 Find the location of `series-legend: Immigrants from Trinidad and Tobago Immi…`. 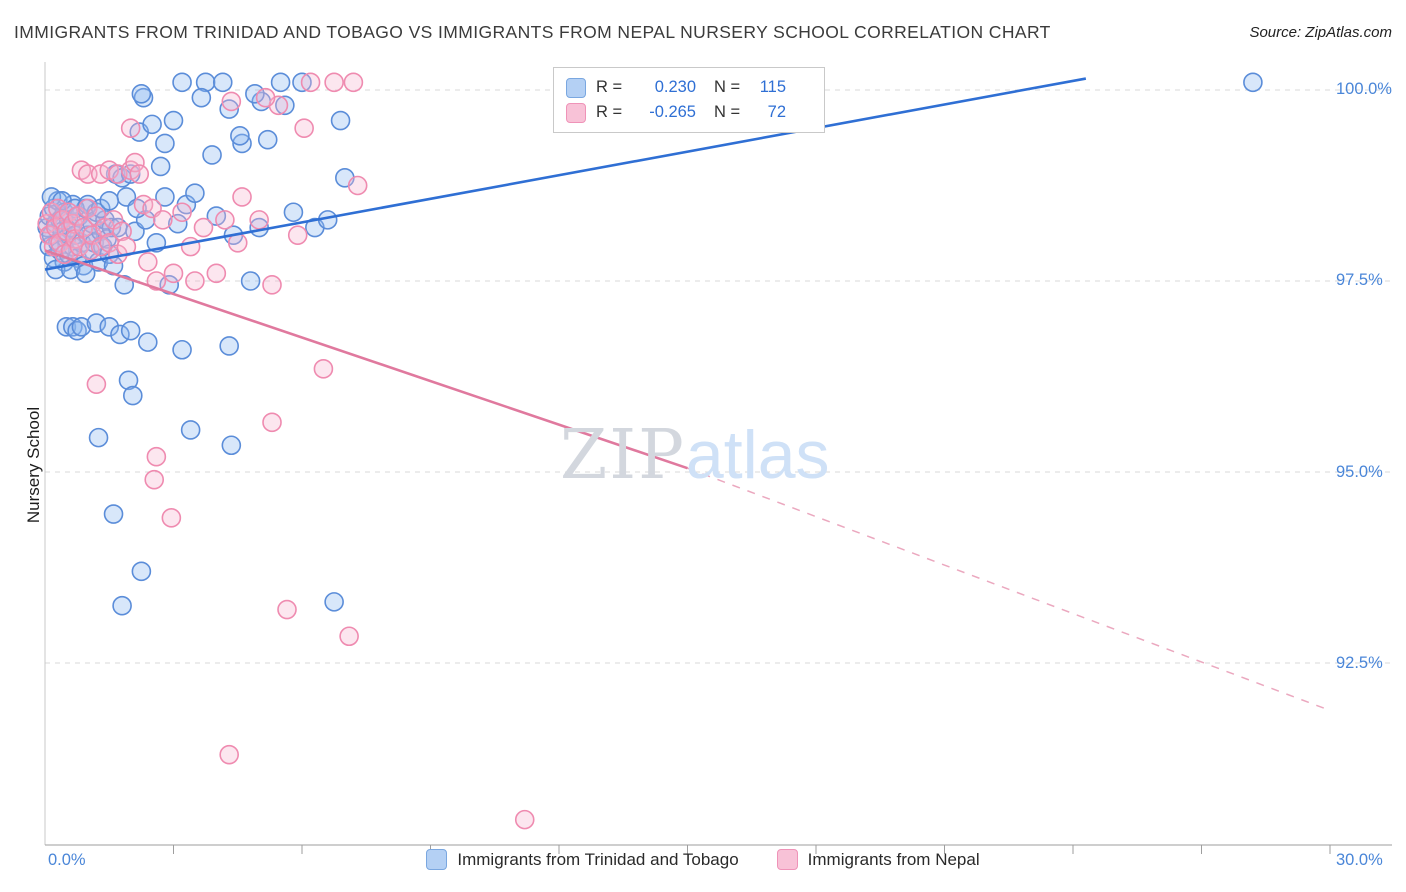

series-legend: Immigrants from Trinidad and Tobago Immi… is located at coordinates (703, 859).